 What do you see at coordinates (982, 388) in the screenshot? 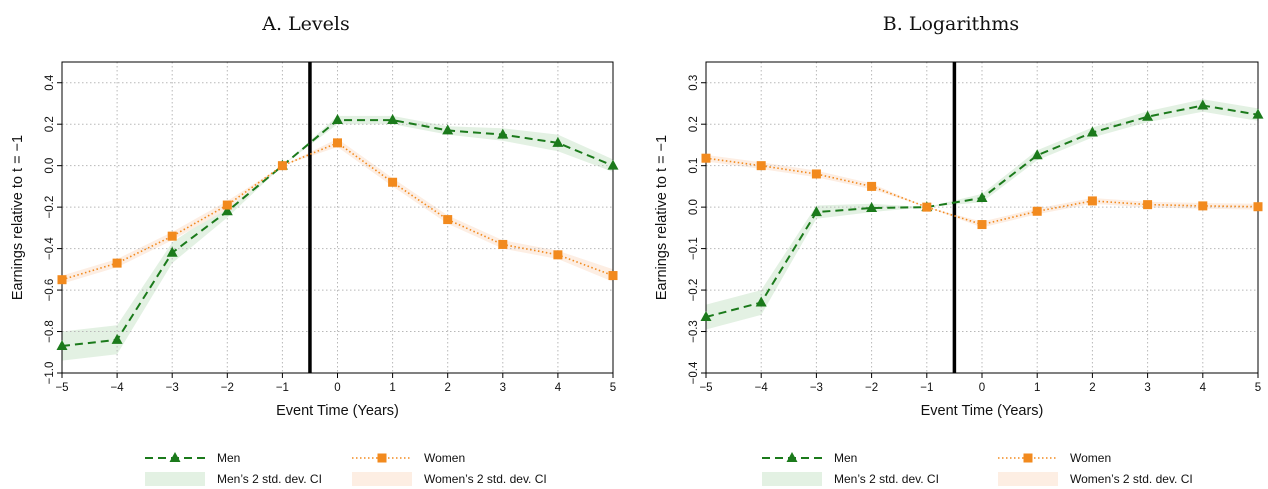
I see `x-tick-label: 0` at bounding box center [982, 388].